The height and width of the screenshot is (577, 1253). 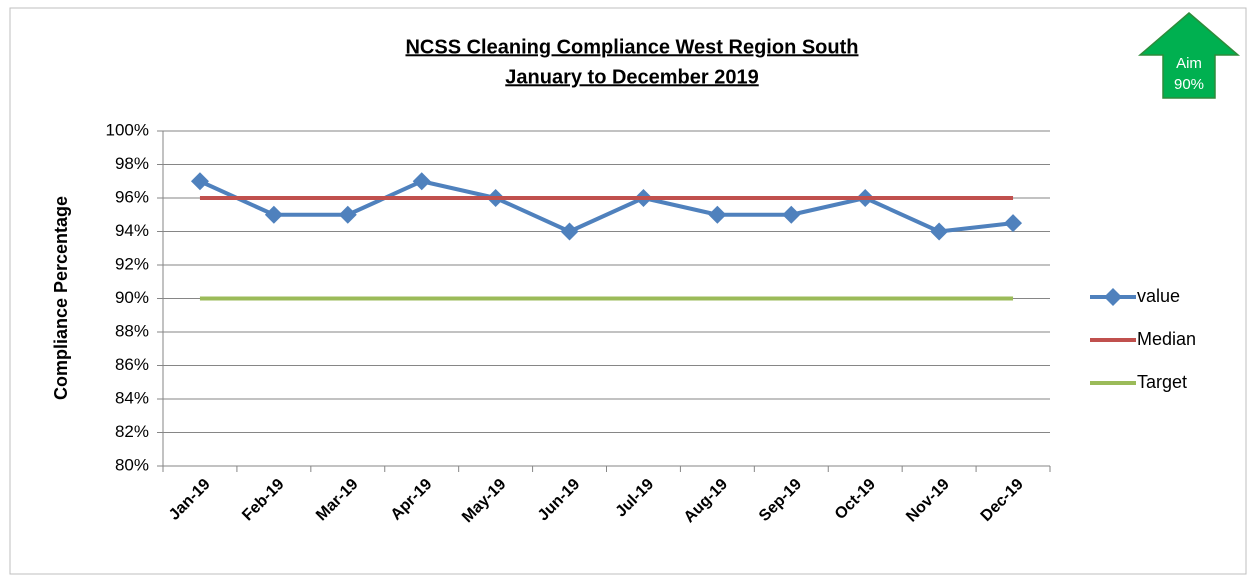 I want to click on legend-marker, so click(x=1113, y=297).